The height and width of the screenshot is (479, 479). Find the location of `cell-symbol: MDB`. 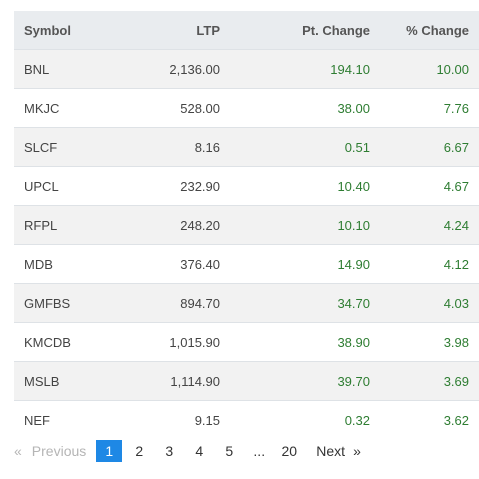

cell-symbol: MDB is located at coordinates (68, 264).